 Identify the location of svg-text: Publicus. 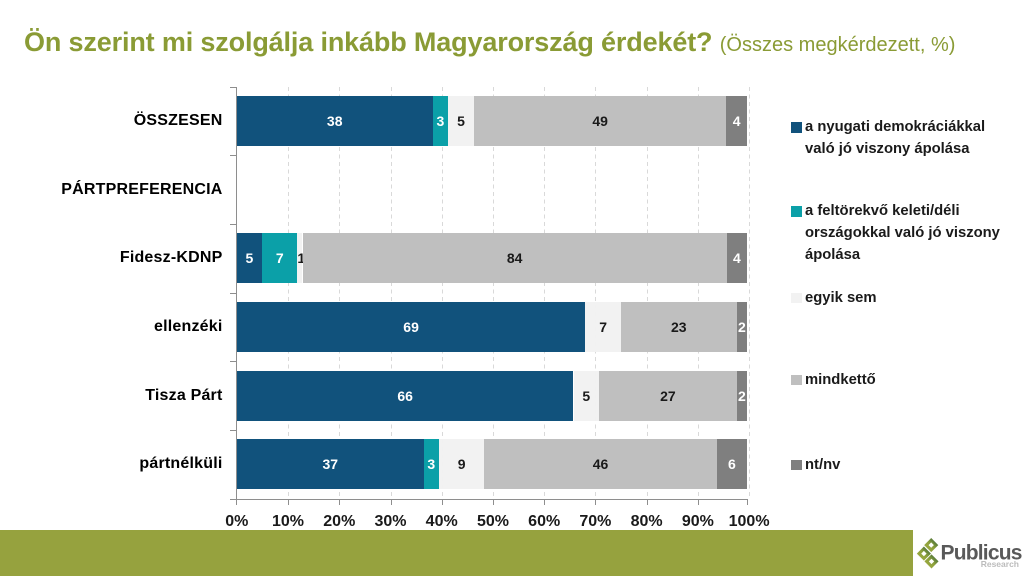
(981, 553).